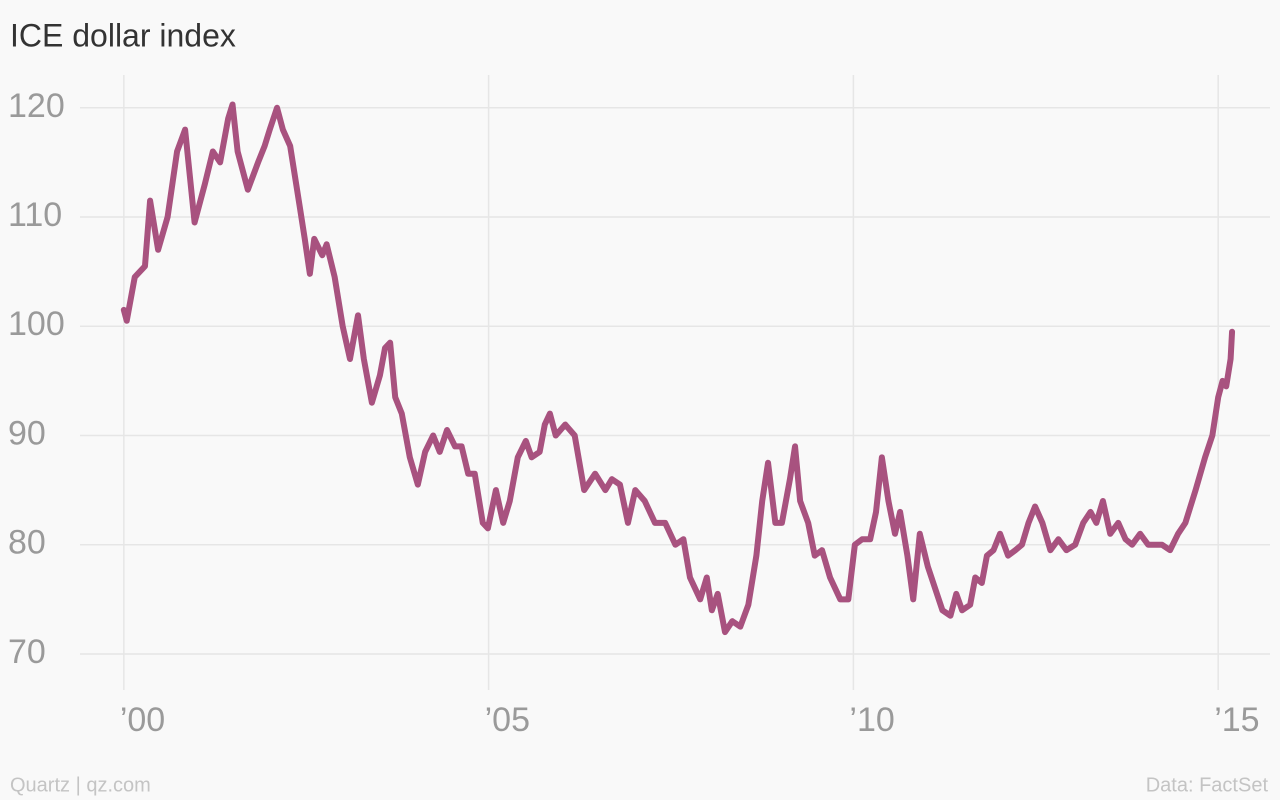 The image size is (1280, 800). I want to click on source: Data: FactSet, so click(1207, 785).